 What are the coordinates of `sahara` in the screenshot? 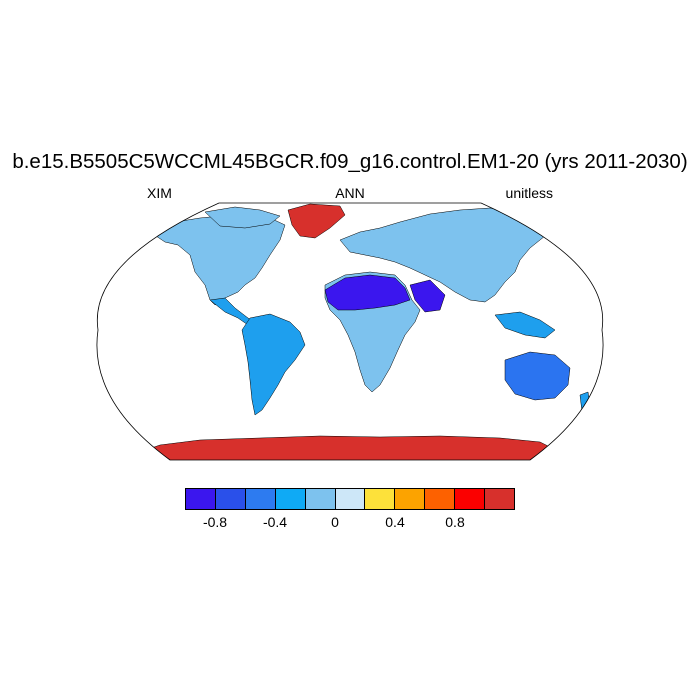 It's located at (367, 292).